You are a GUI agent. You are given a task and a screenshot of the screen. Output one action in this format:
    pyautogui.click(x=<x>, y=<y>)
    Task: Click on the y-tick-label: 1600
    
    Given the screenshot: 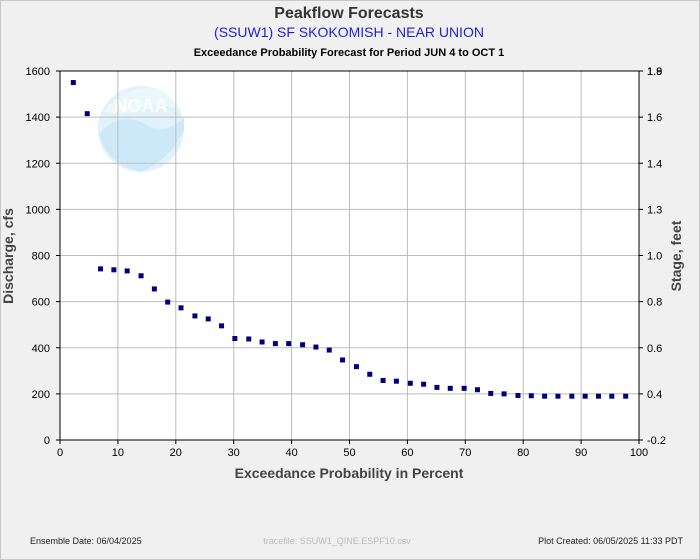 What is the action you would take?
    pyautogui.click(x=38, y=72)
    